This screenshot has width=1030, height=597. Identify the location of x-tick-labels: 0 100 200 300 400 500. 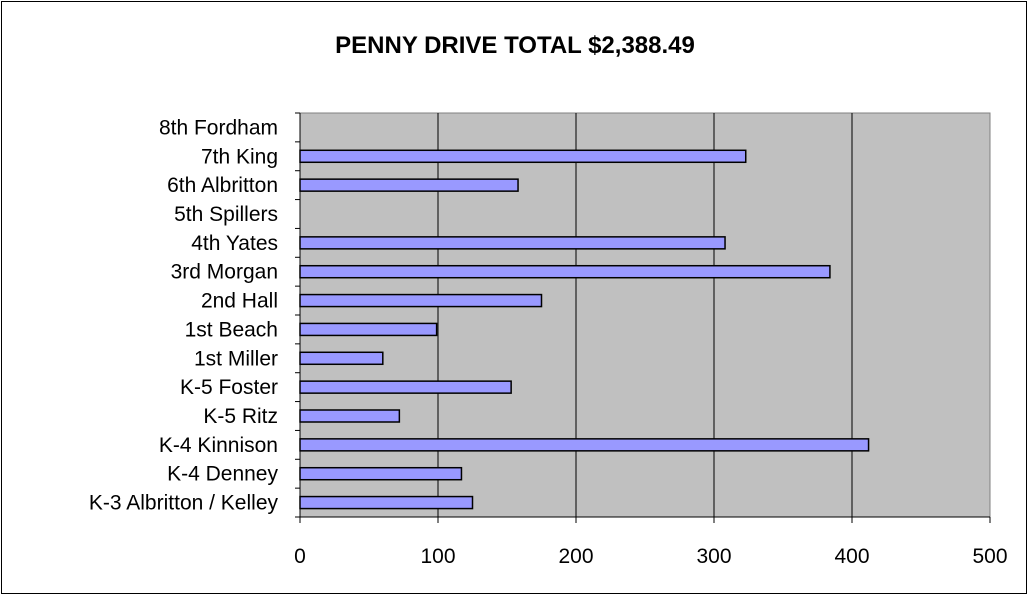
(650, 556).